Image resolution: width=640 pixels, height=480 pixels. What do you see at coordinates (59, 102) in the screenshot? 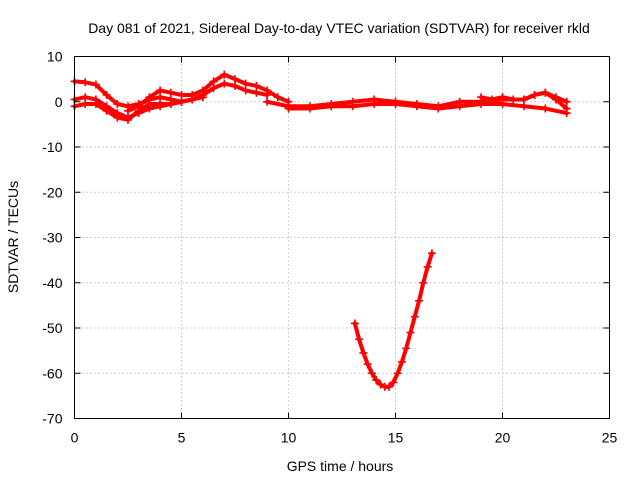
I see `y-tick-label: 0` at bounding box center [59, 102].